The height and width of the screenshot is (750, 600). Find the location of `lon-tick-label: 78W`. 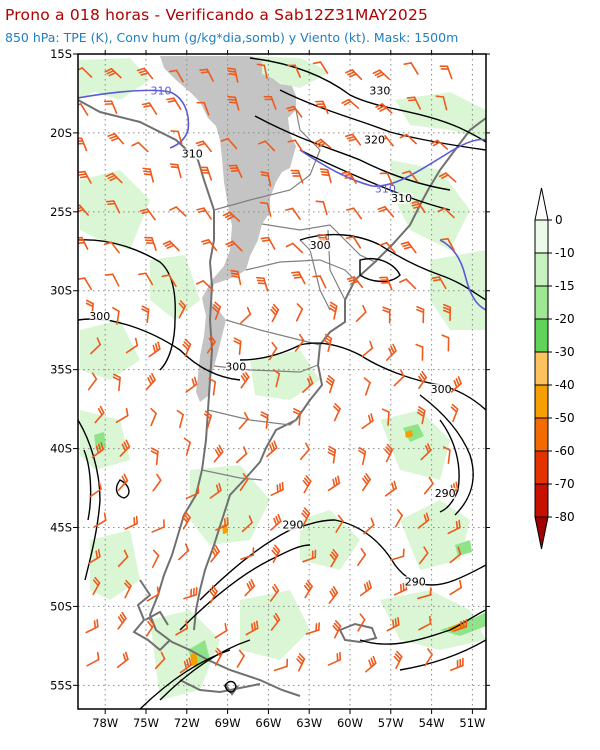

lon-tick-label: 78W is located at coordinates (105, 723).